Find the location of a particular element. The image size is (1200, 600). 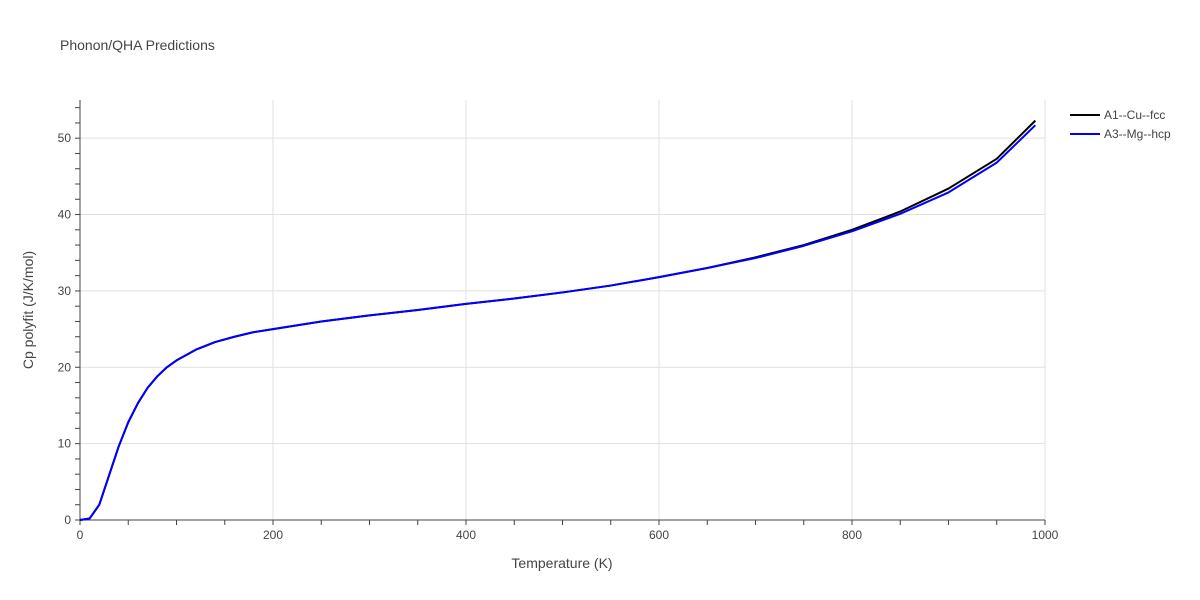

y-tick-label: 30 is located at coordinates (65, 291).